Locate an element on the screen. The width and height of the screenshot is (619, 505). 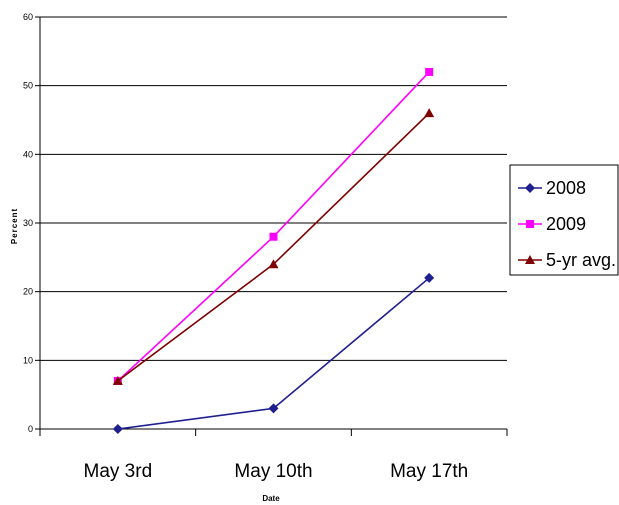
x-category-label: May 17th is located at coordinates (429, 471).